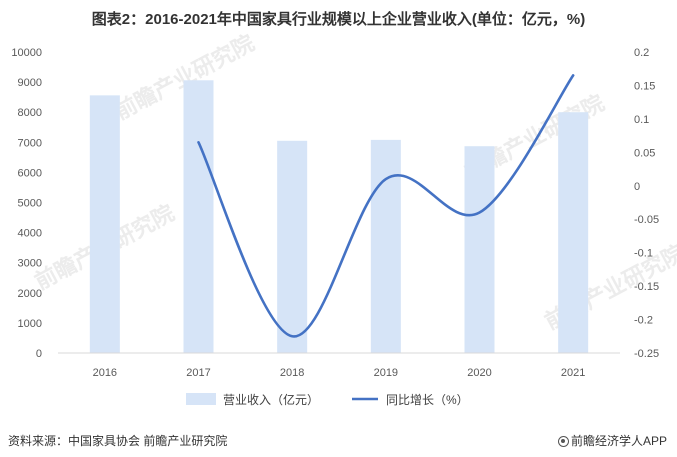 This screenshot has width=677, height=457. What do you see at coordinates (573, 373) in the screenshot?
I see `x-axis-tick-label: 2021` at bounding box center [573, 373].